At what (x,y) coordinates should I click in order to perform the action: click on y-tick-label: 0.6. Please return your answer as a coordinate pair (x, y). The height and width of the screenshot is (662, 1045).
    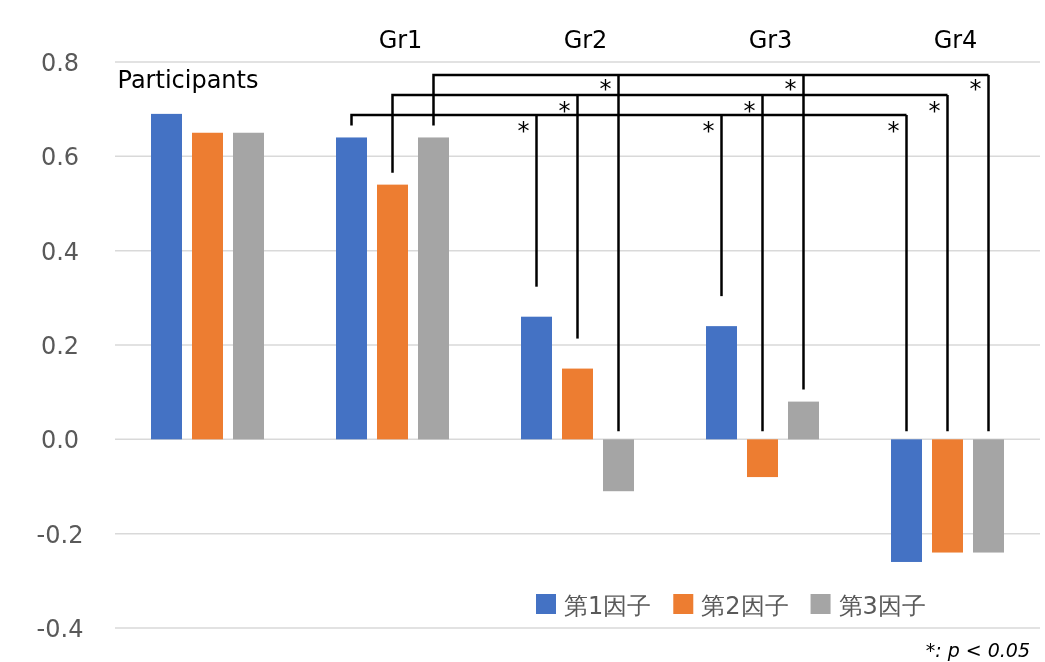
    Looking at the image, I should click on (60, 157).